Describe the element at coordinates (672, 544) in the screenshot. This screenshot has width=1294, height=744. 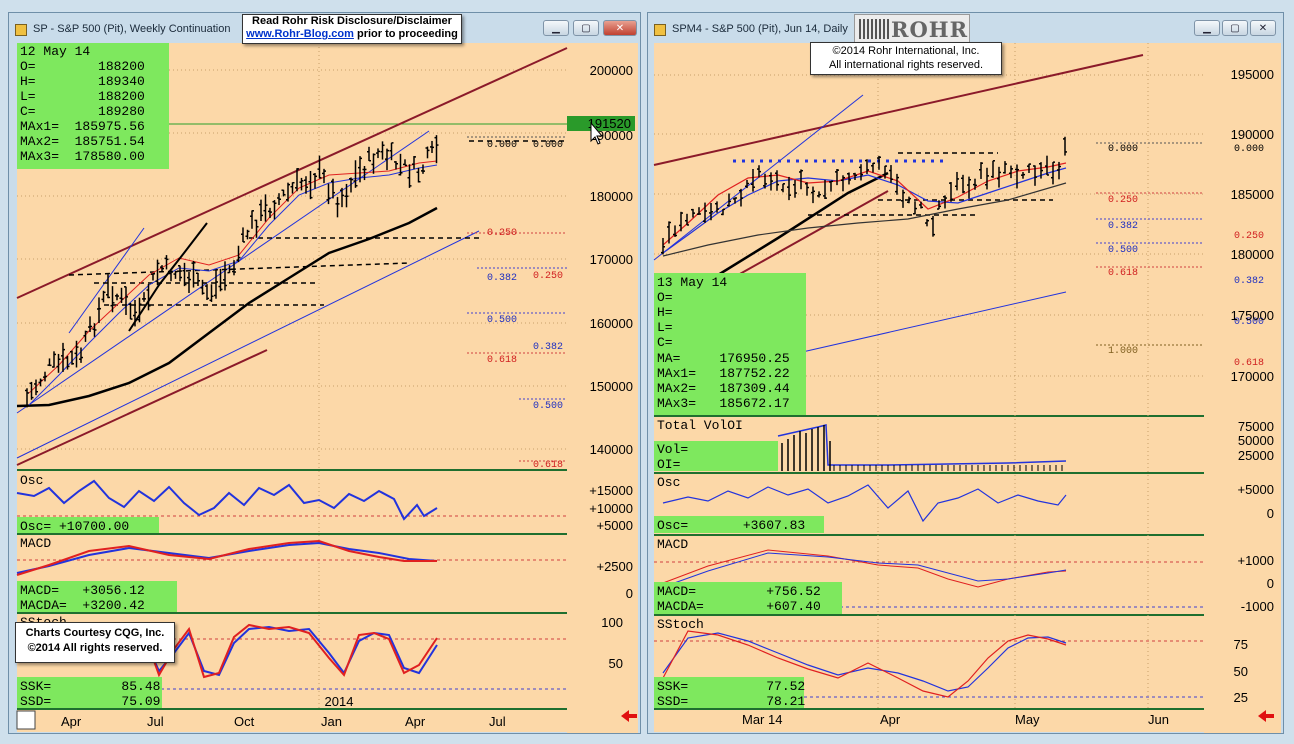
I see `macd-label: MACD` at that location.